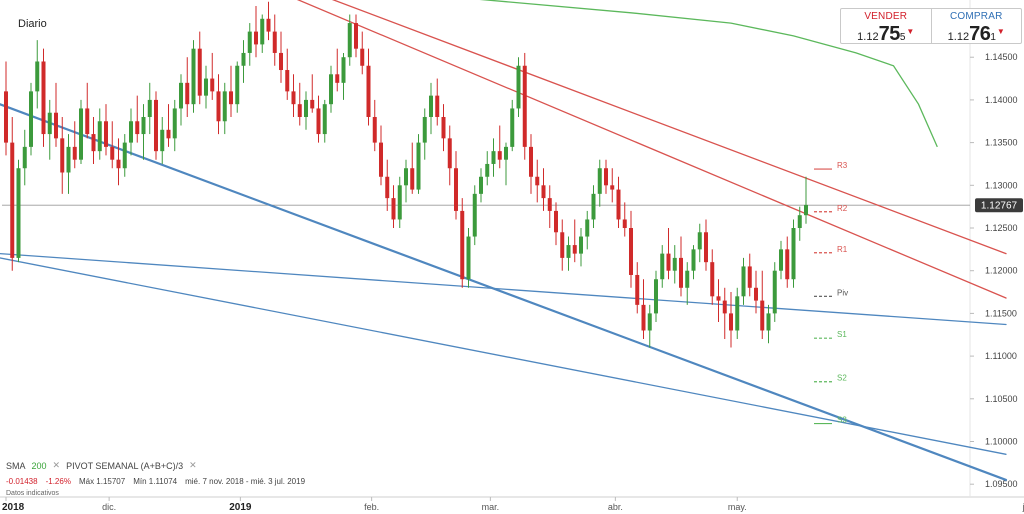 Image resolution: width=1024 pixels, height=514 pixels. What do you see at coordinates (886, 16) in the screenshot?
I see `sell-label: VENDER` at bounding box center [886, 16].